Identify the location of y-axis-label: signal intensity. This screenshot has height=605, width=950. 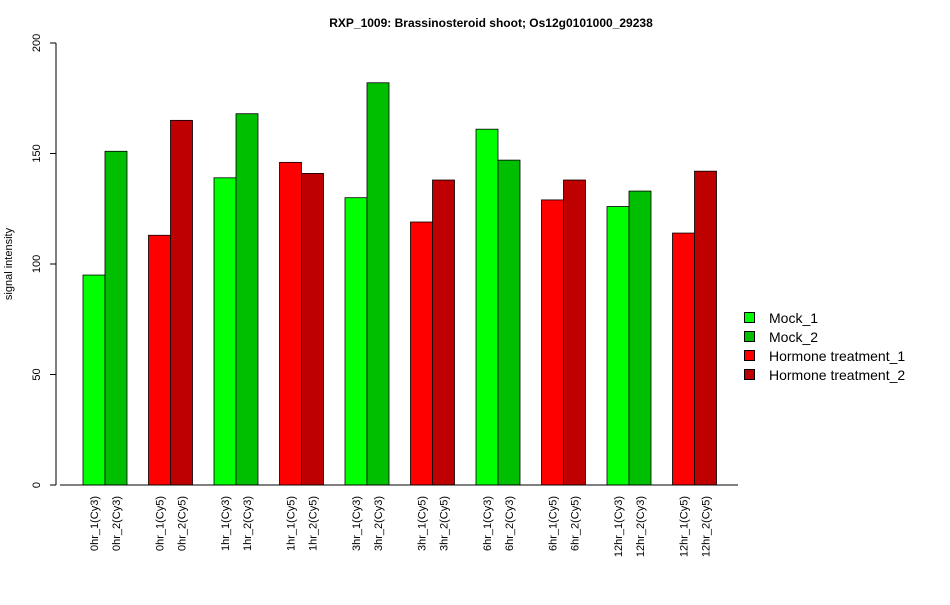
(9, 263).